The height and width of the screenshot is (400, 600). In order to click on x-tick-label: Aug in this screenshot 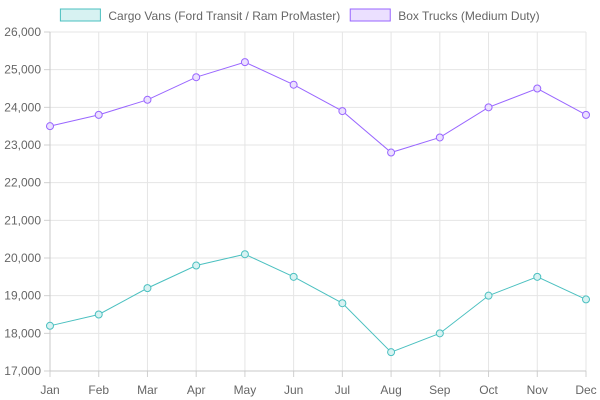, I will do `click(390, 390)`.